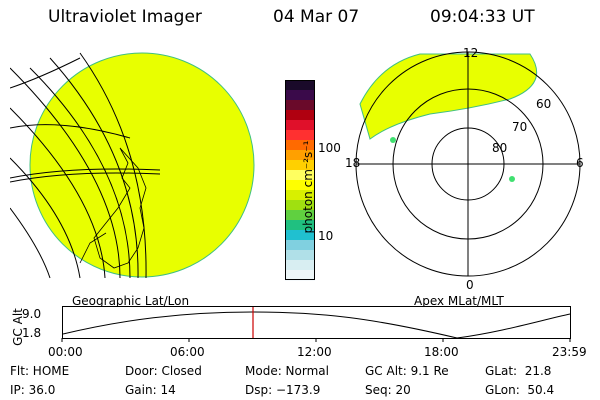  Describe the element at coordinates (471, 53) in the screenshot. I see `mlt-label-12: 12` at that location.